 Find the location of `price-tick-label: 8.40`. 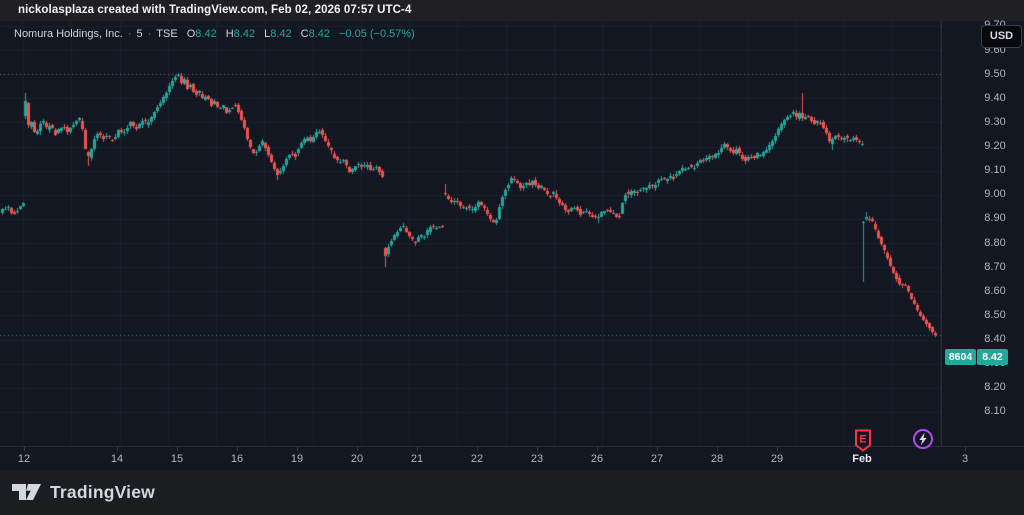

price-tick-label: 8.40 is located at coordinates (995, 339).